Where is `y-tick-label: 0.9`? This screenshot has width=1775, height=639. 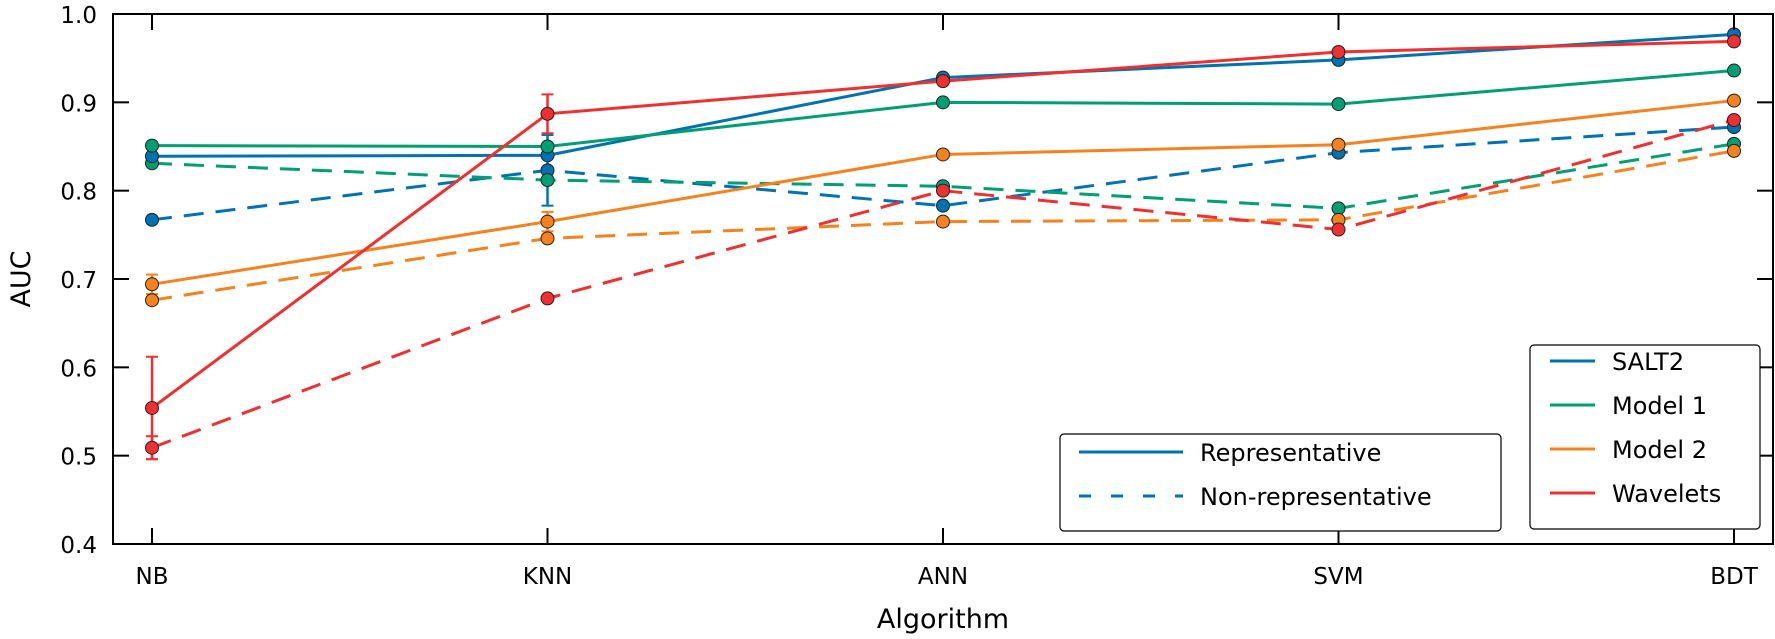 y-tick-label: 0.9 is located at coordinates (78, 104).